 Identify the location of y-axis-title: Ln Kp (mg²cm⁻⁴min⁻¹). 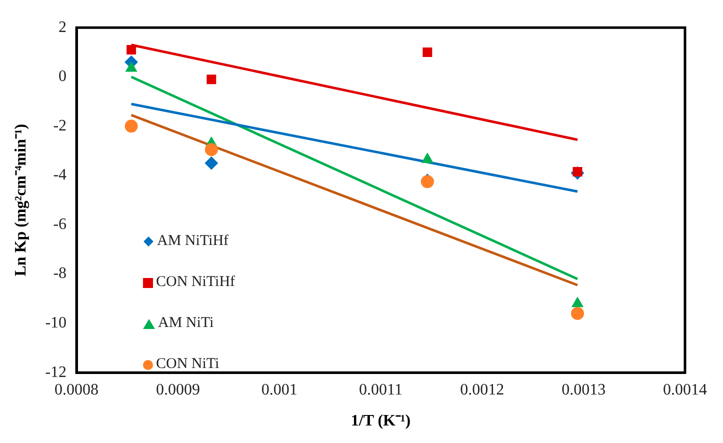
(21, 200).